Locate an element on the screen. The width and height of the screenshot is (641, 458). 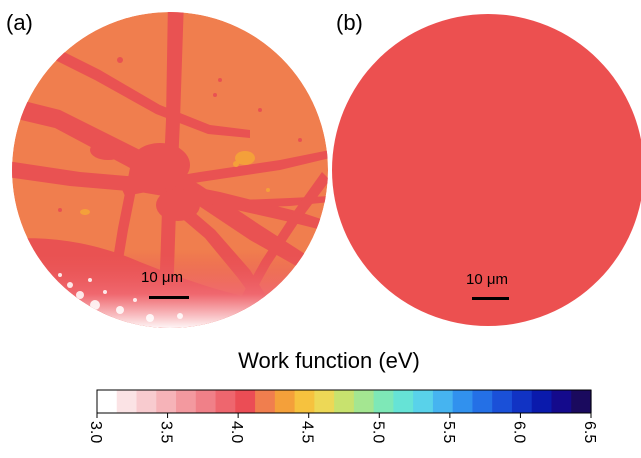
colorbar-tick-label: 5.0 is located at coordinates (377, 432).